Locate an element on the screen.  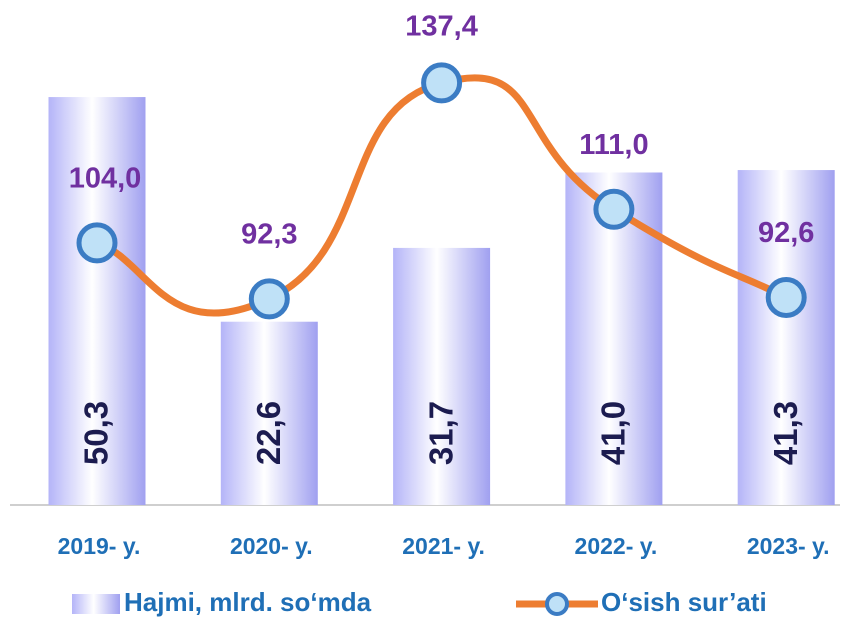
x-tick-label: 2023- y. is located at coordinates (788, 546).